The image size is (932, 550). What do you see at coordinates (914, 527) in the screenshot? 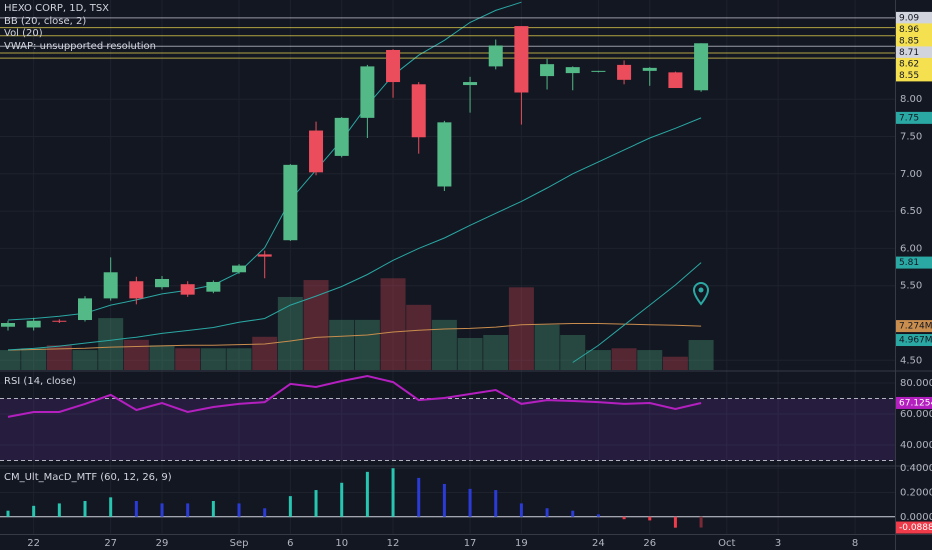
I see `price-label-box` at bounding box center [914, 527].